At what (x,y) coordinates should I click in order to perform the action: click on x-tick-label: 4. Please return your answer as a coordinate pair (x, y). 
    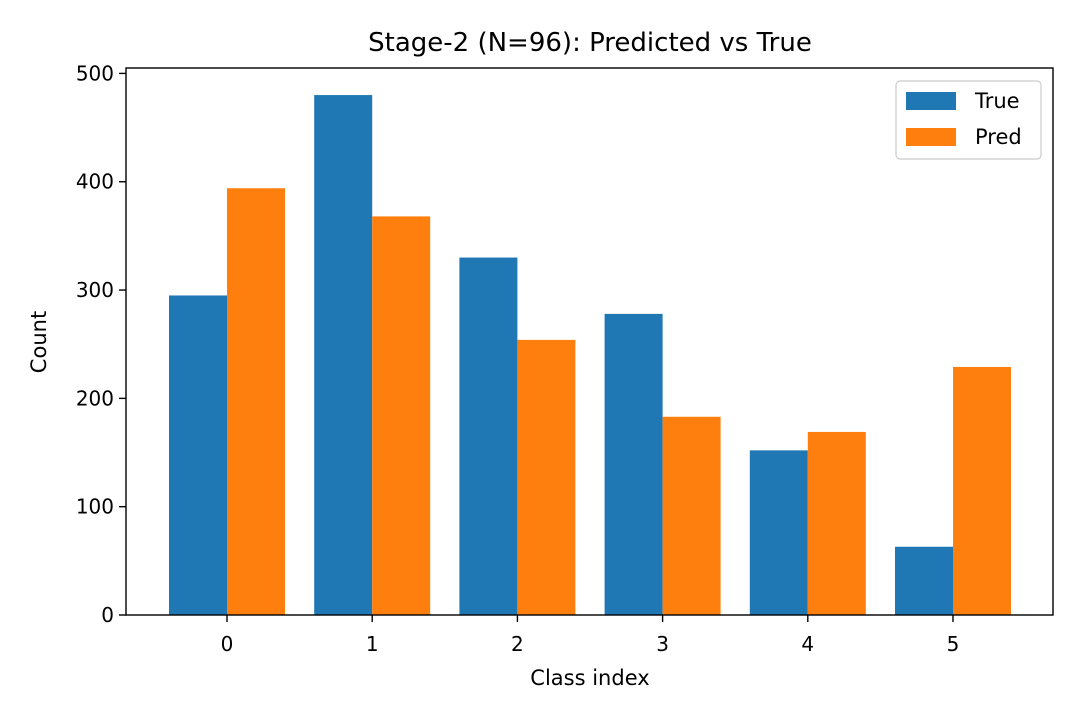
    Looking at the image, I should click on (807, 644).